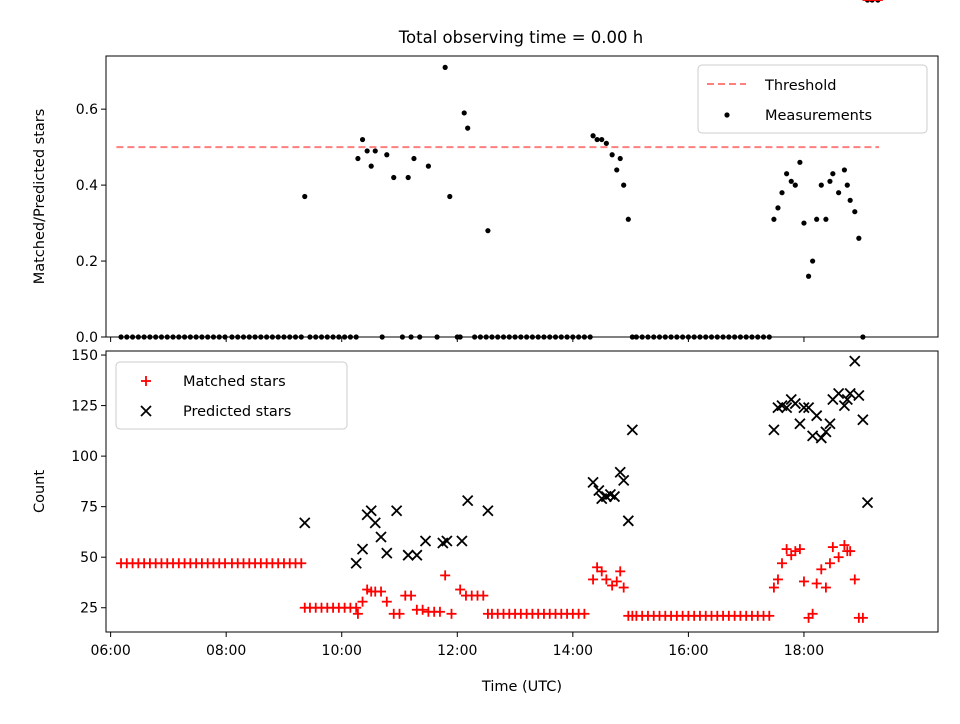 The width and height of the screenshot is (960, 724). I want to click on y-axis-label: Matched/Predicted stars, so click(40, 197).